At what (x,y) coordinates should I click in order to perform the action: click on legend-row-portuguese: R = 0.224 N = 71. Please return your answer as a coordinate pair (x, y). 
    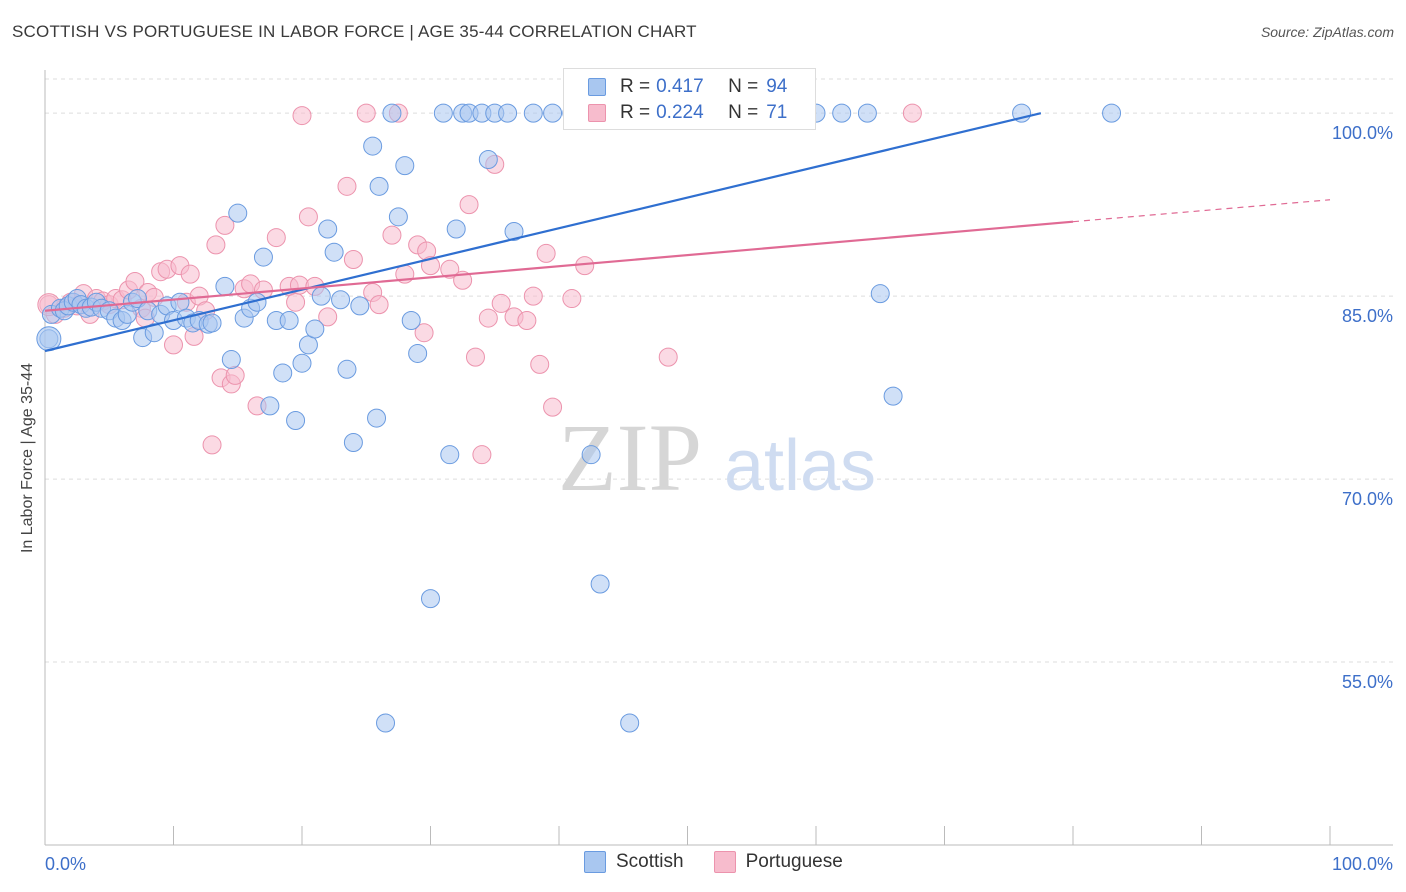
    Looking at the image, I should click on (675, 113).